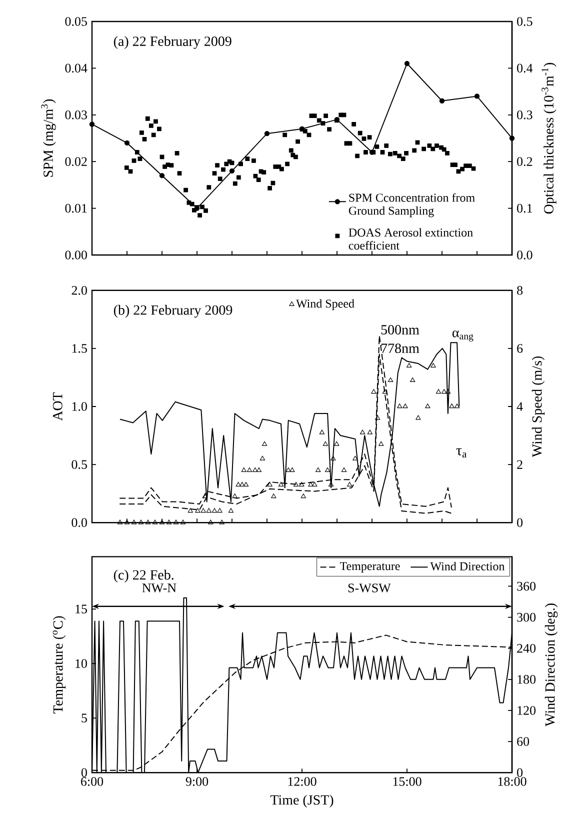  I want to click on y-tick-label: 5, so click(84, 718).